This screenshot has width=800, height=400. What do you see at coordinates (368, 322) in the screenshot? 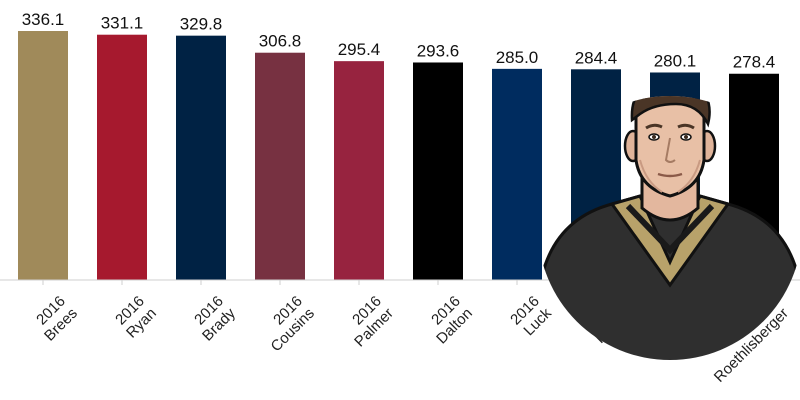
I see `x-axis-tick-label: 2016Palmer` at bounding box center [368, 322].